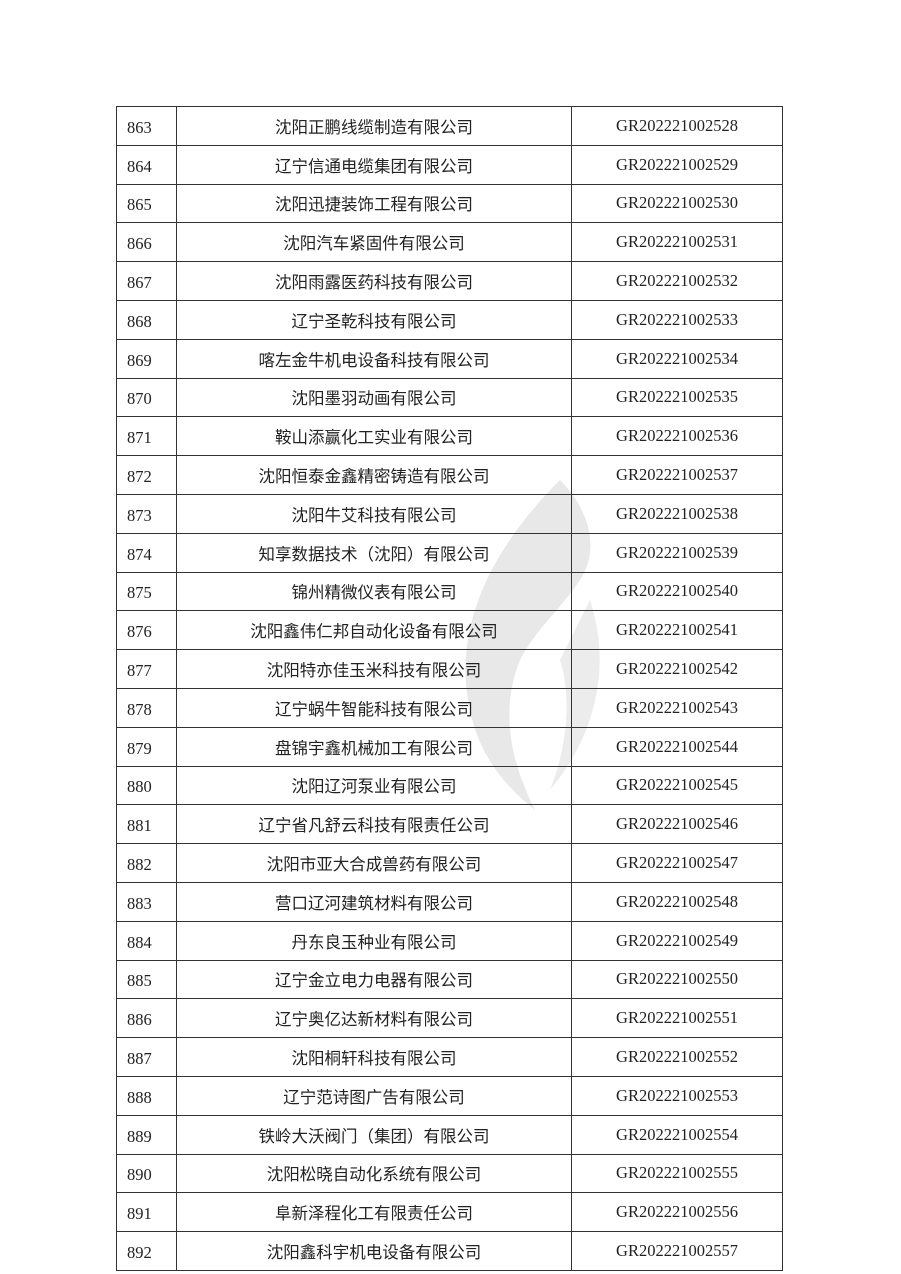  Describe the element at coordinates (374, 824) in the screenshot. I see `company-name: 辽宁省凡舒云科技有限责任公司` at that location.